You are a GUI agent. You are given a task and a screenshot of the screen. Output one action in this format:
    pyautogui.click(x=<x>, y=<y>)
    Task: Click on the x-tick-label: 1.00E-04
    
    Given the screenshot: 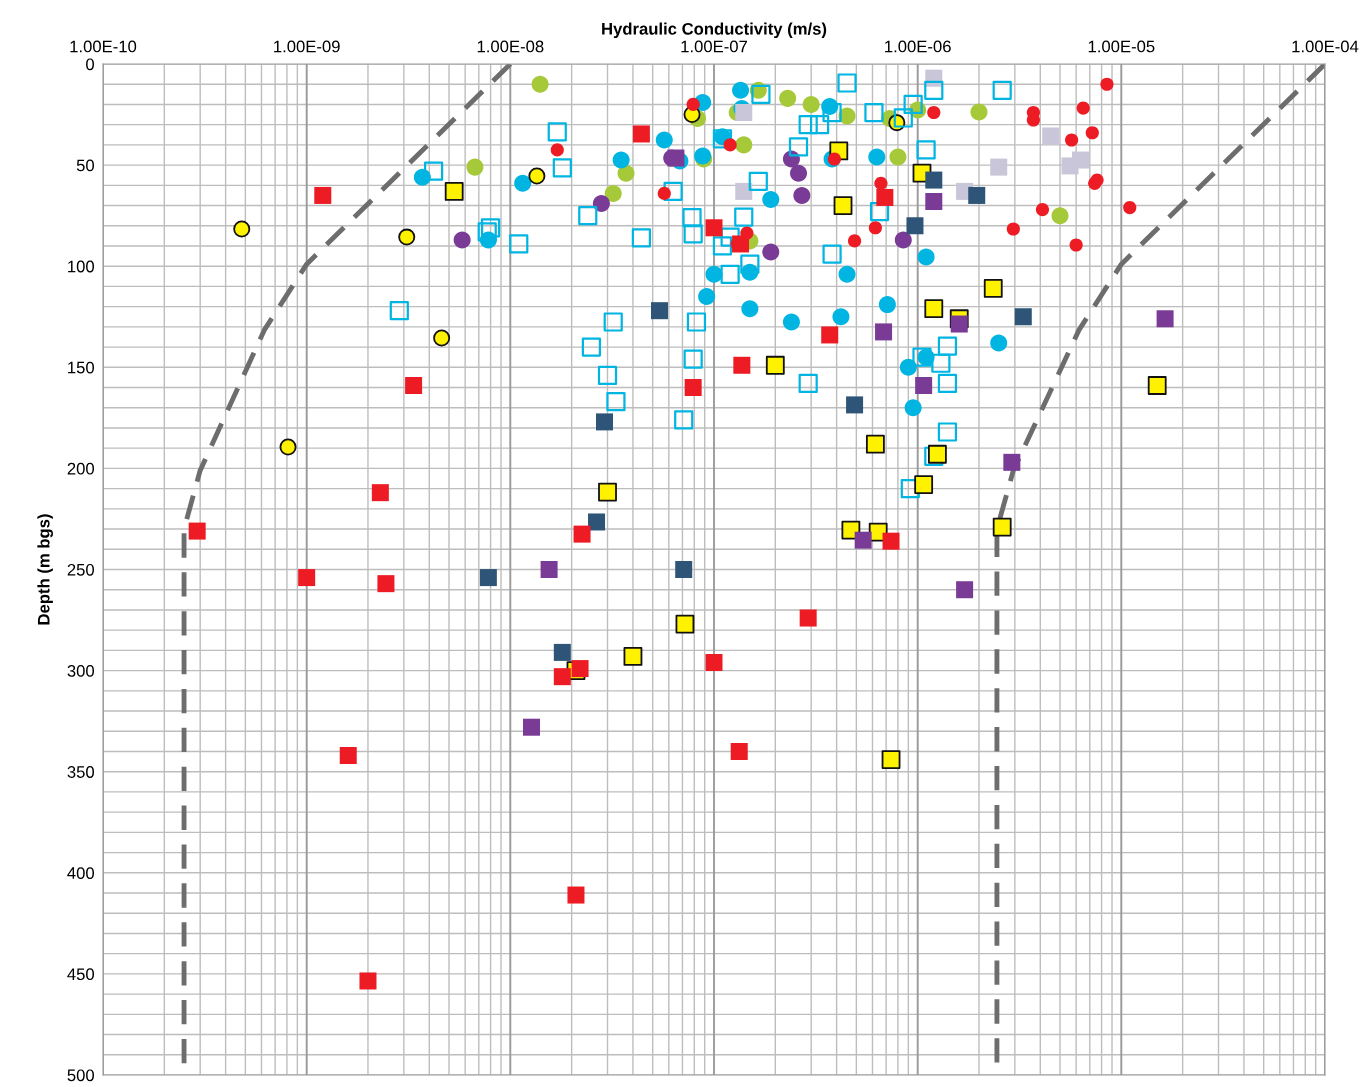 What is the action you would take?
    pyautogui.click(x=1325, y=46)
    